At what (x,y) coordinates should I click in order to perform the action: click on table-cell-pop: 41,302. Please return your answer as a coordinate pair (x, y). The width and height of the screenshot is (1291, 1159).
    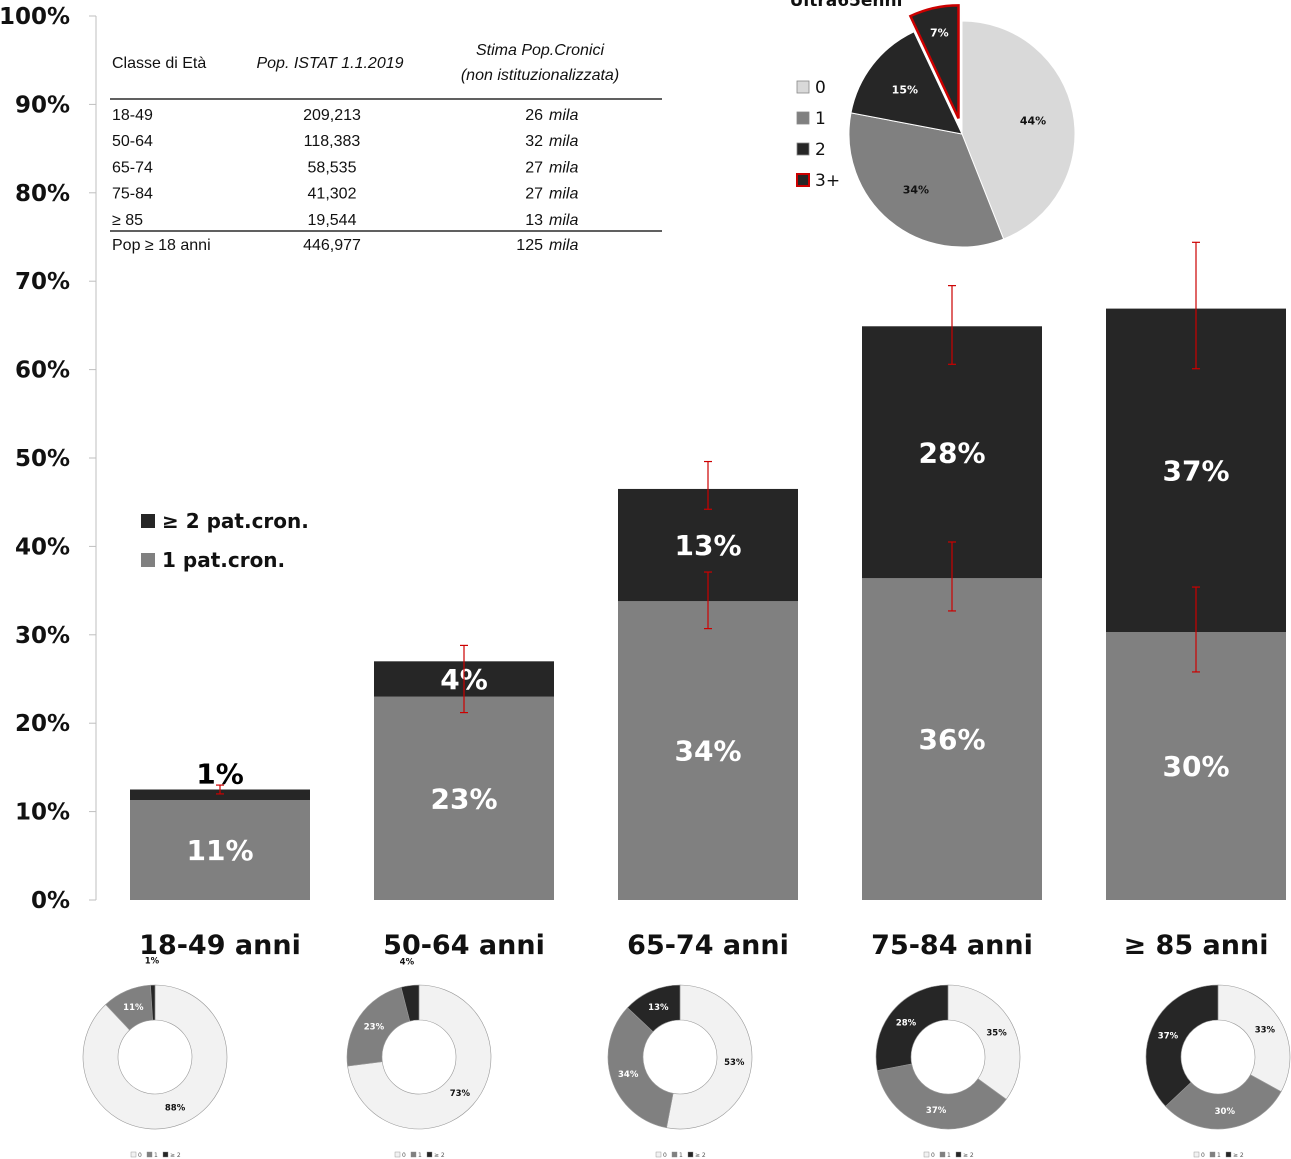
    Looking at the image, I should click on (332, 194).